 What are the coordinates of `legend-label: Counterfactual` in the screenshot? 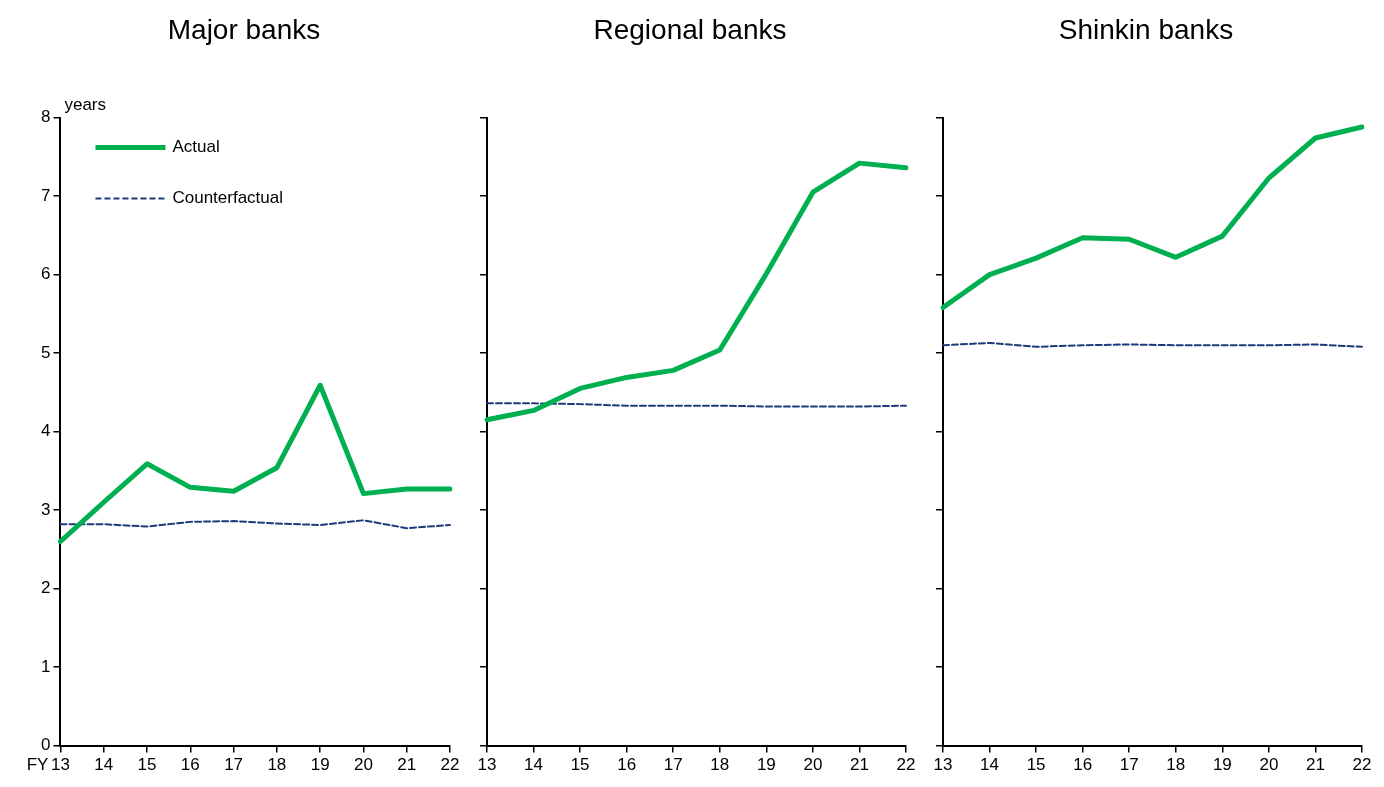 It's located at (228, 198).